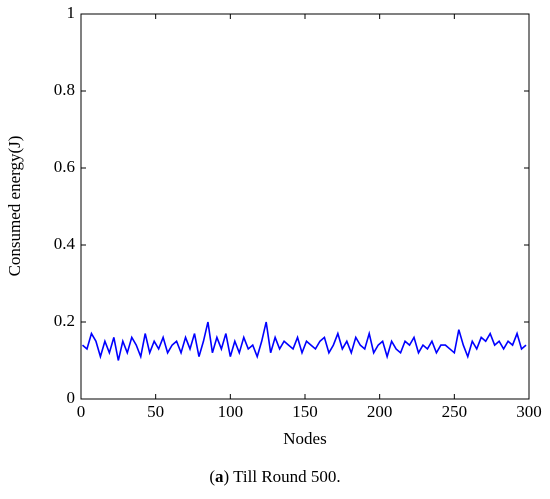 Image resolution: width=550 pixels, height=499 pixels. I want to click on y-axis-label: Consumed energy(J), so click(14, 206).